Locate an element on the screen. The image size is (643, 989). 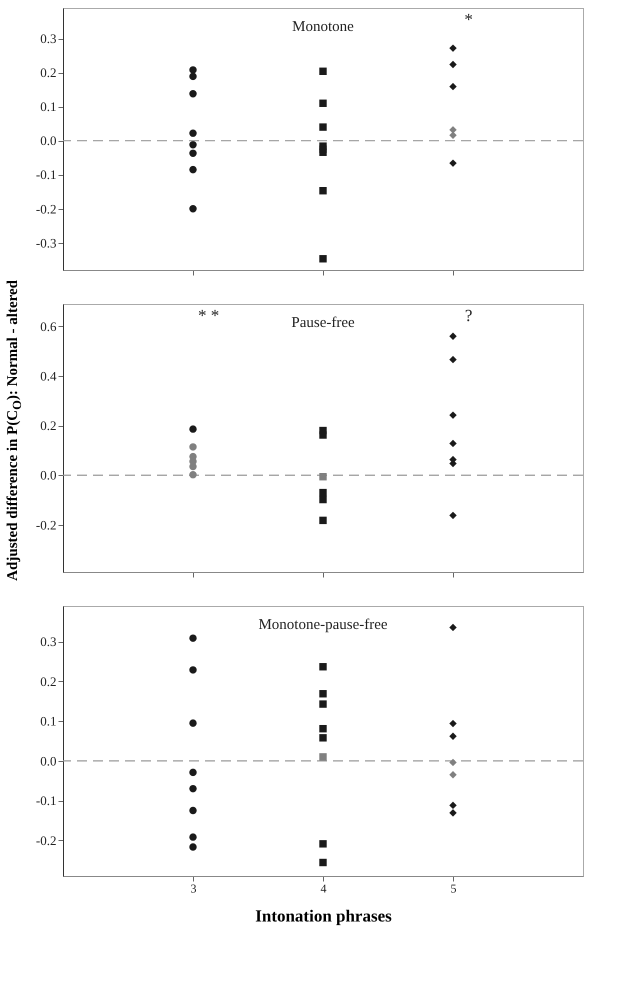
y-tick-label: 0.4 is located at coordinates (48, 376).